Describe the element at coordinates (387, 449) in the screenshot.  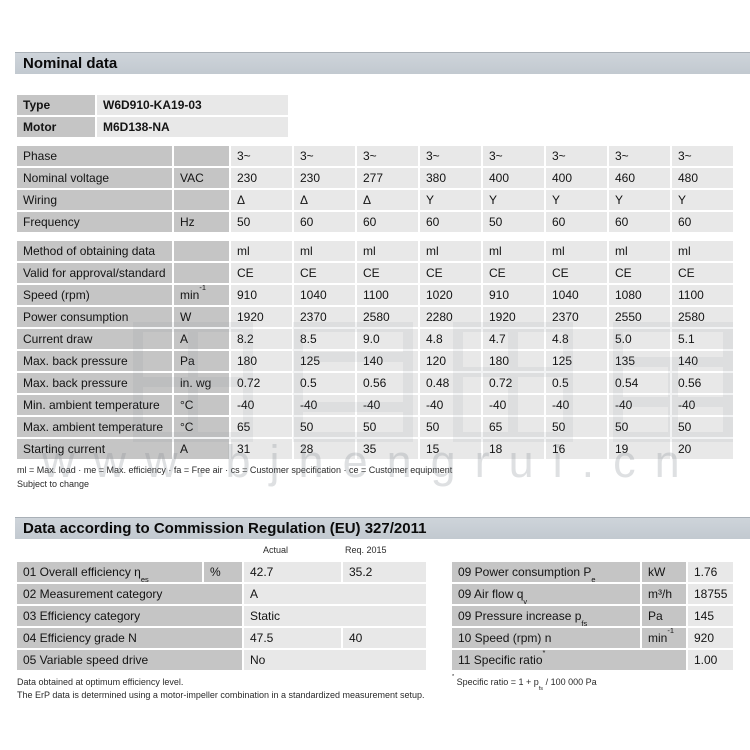
I see `value-cell: 35` at that location.